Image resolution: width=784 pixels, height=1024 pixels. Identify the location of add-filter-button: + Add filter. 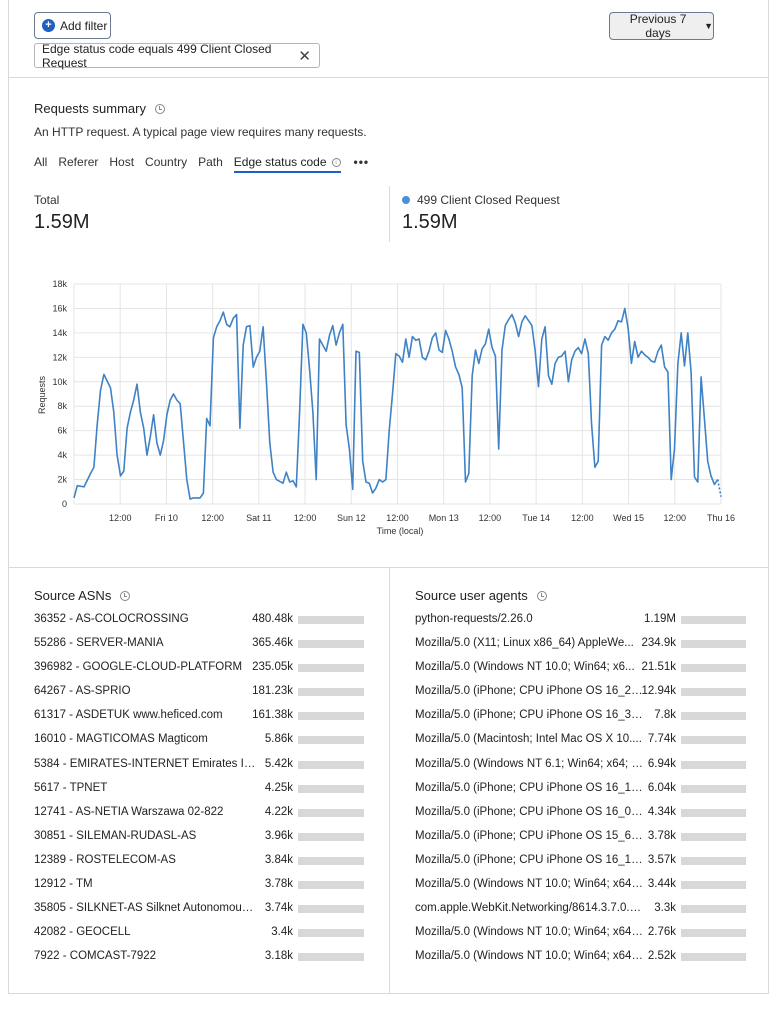
(72, 25).